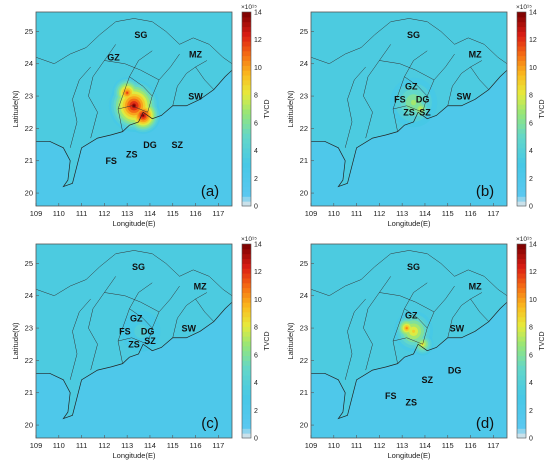 The height and width of the screenshot is (464, 550). I want to click on x-tick-label: 116, so click(196, 445).